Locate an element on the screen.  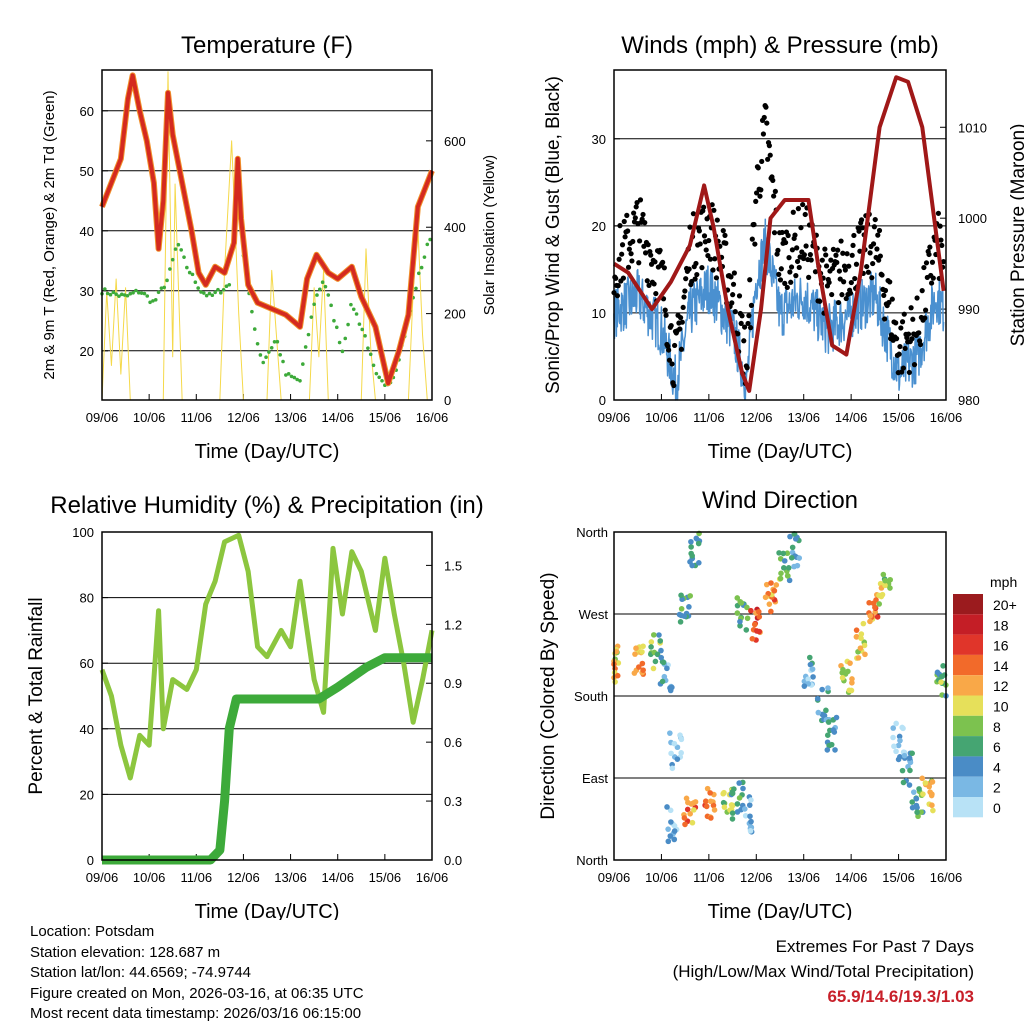
legend-label: 8 is located at coordinates (997, 727).